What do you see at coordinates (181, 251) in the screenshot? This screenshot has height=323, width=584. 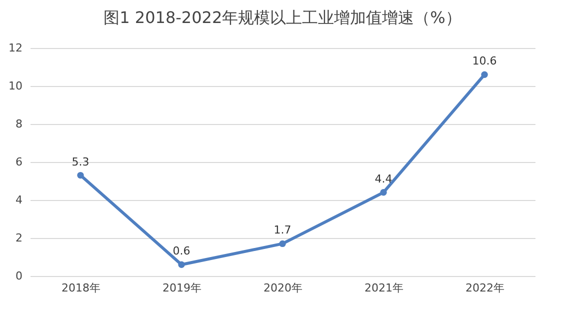 I see `data-label: 0.6` at bounding box center [181, 251].